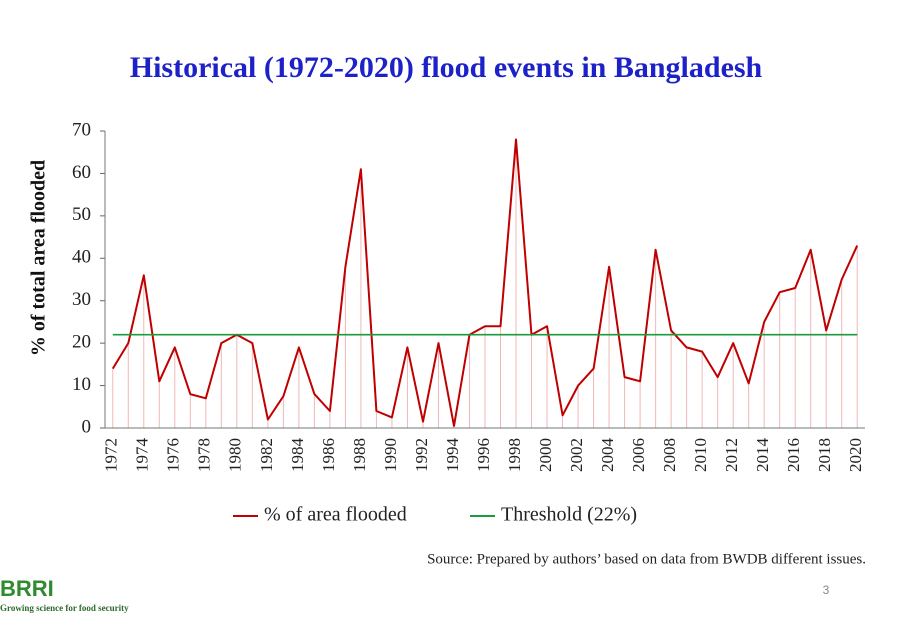  Describe the element at coordinates (638, 455) in the screenshot. I see `x-tick-label: 2006` at that location.